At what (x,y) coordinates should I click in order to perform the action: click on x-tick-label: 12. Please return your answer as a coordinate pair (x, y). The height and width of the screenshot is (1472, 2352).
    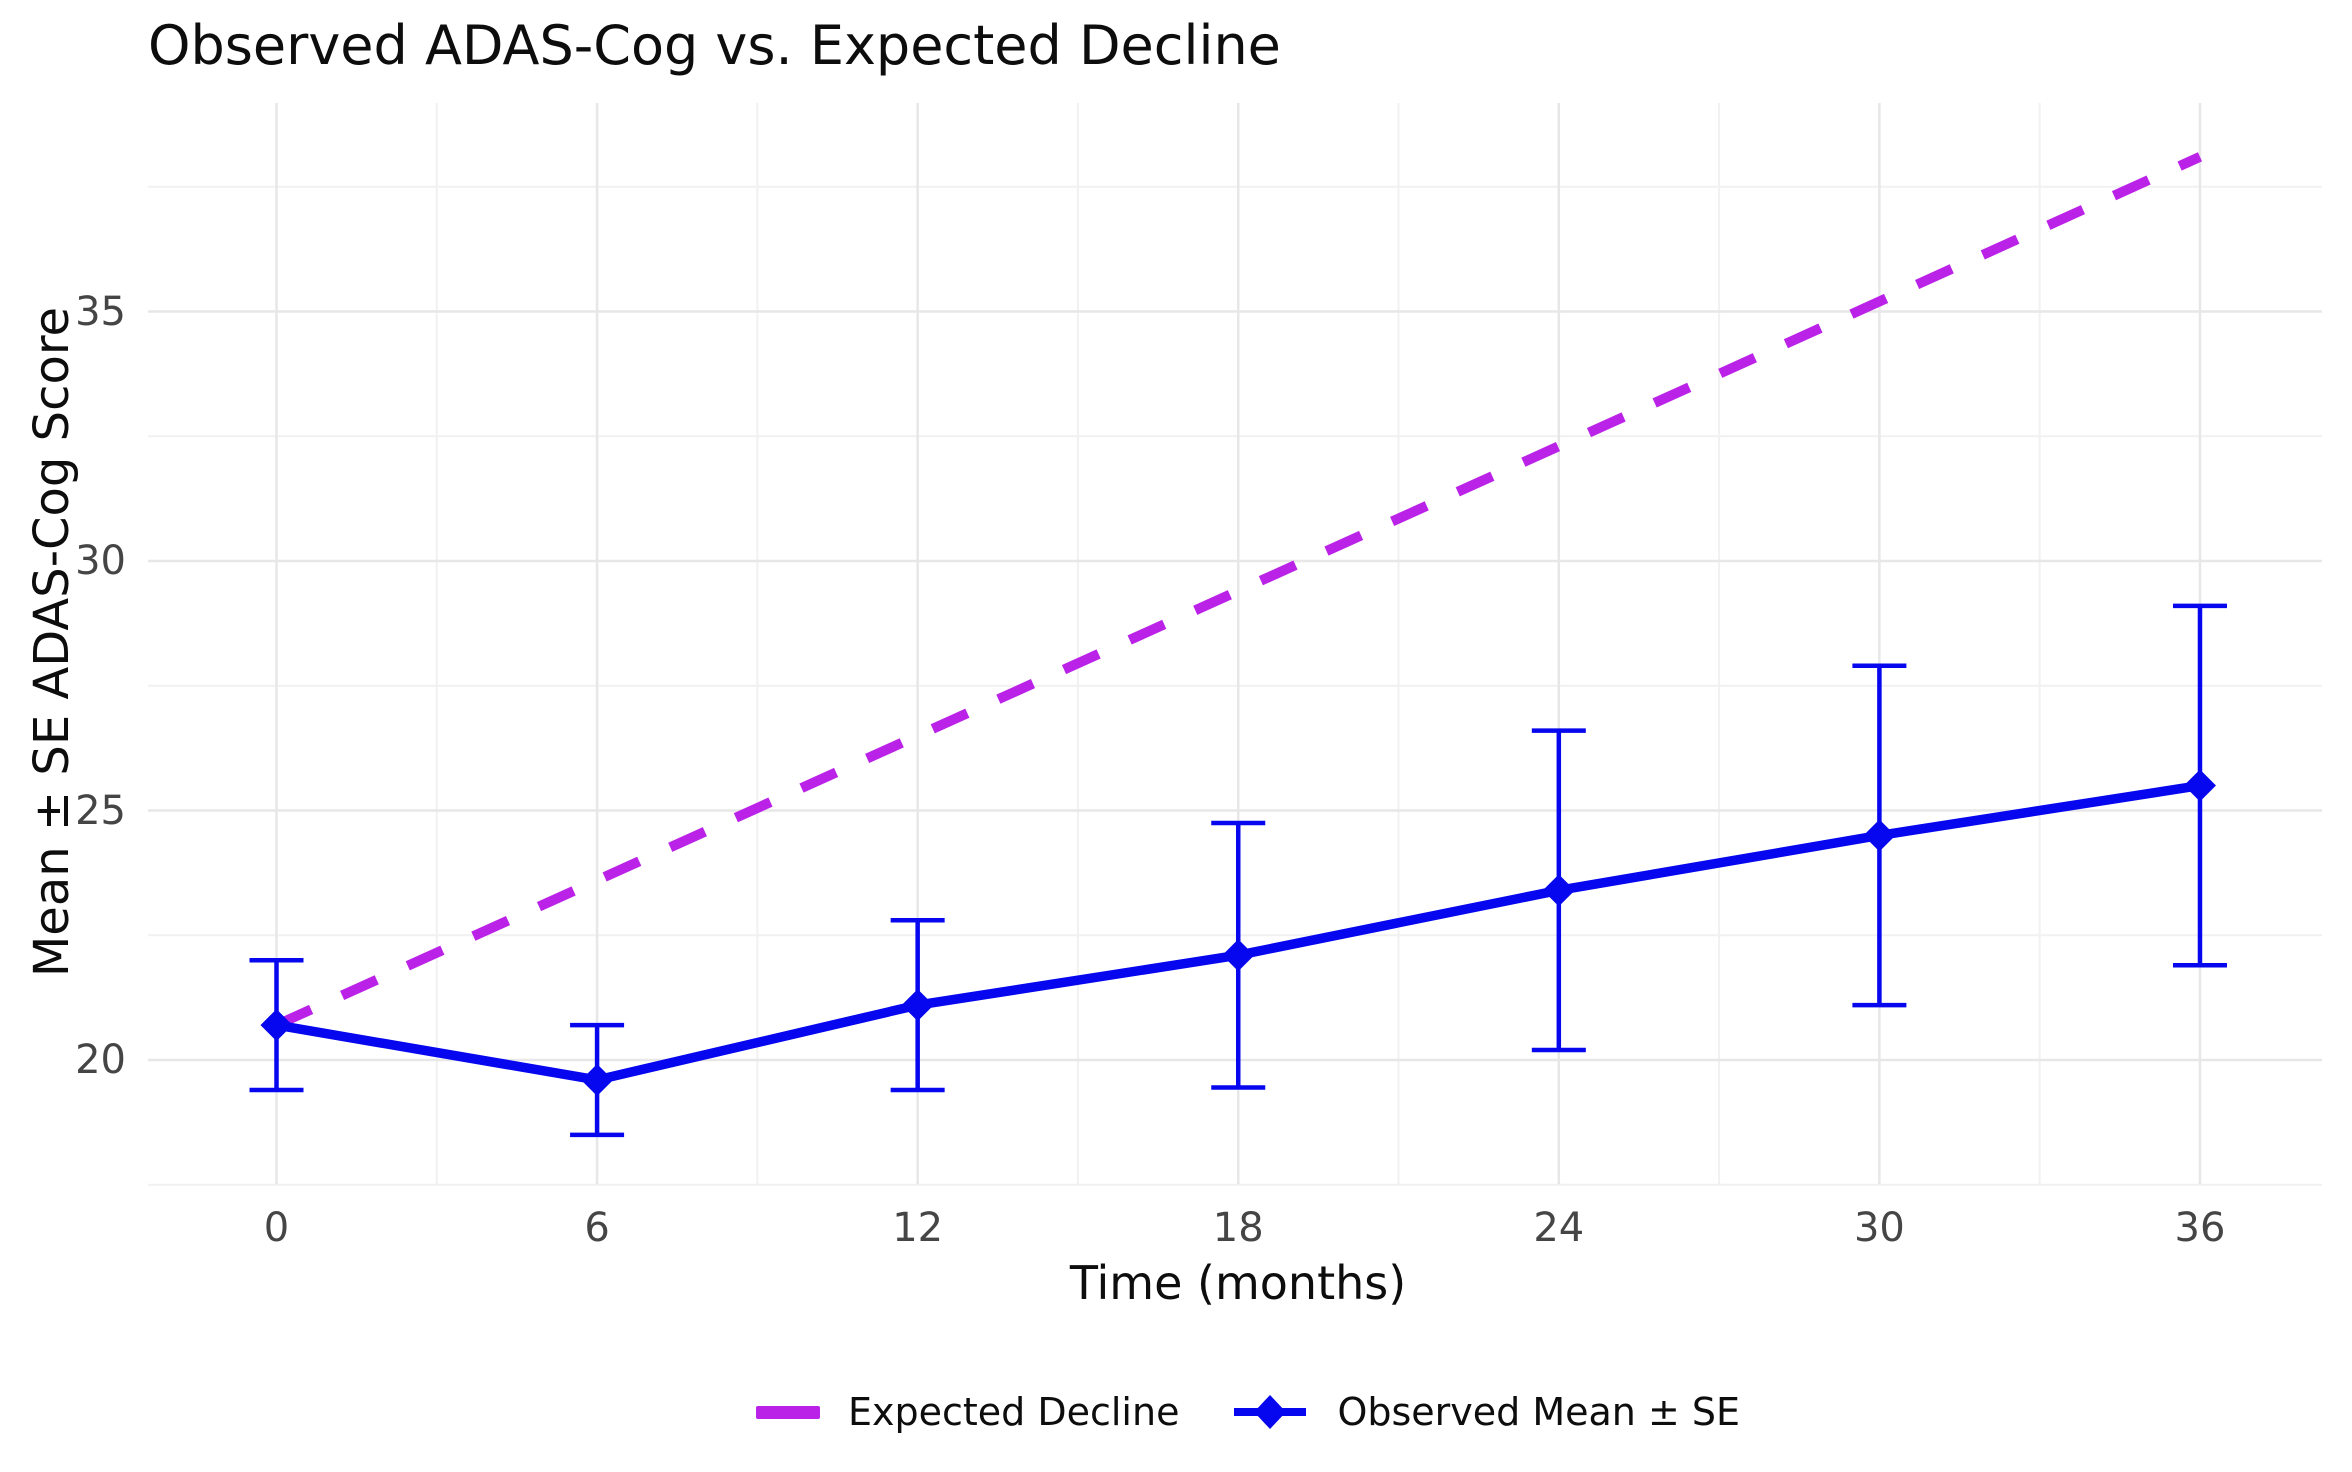
    Looking at the image, I should click on (918, 1228).